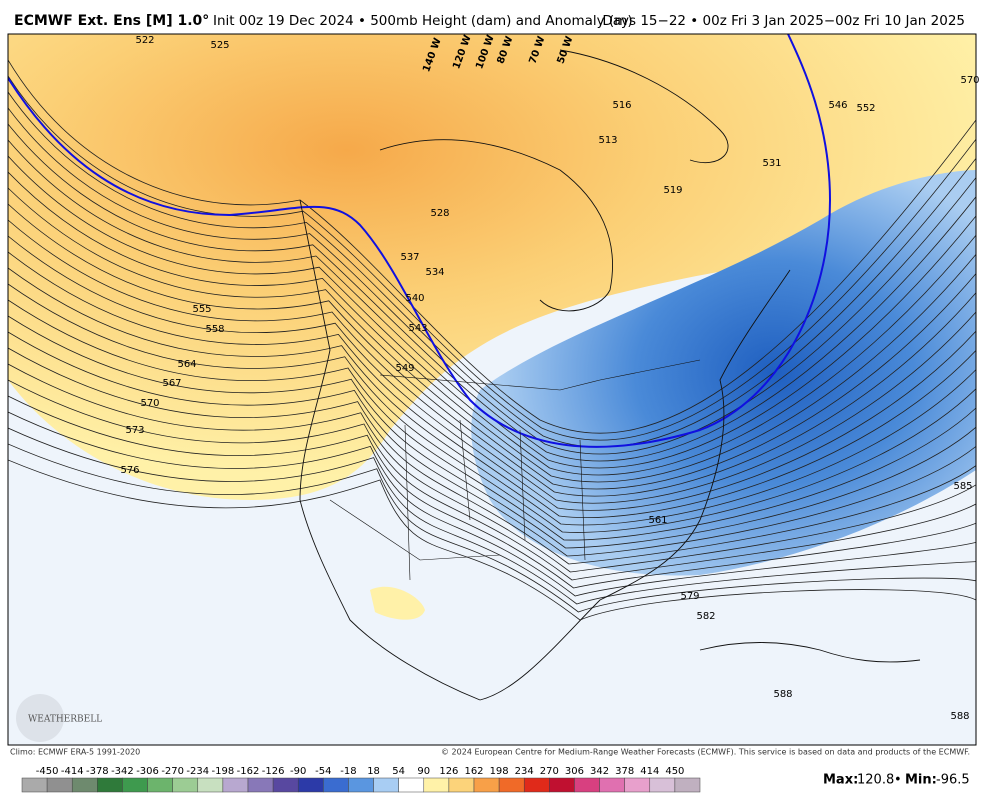 This screenshot has width=984, height=812. What do you see at coordinates (417, 328) in the screenshot?
I see `contour-label: 543` at bounding box center [417, 328].